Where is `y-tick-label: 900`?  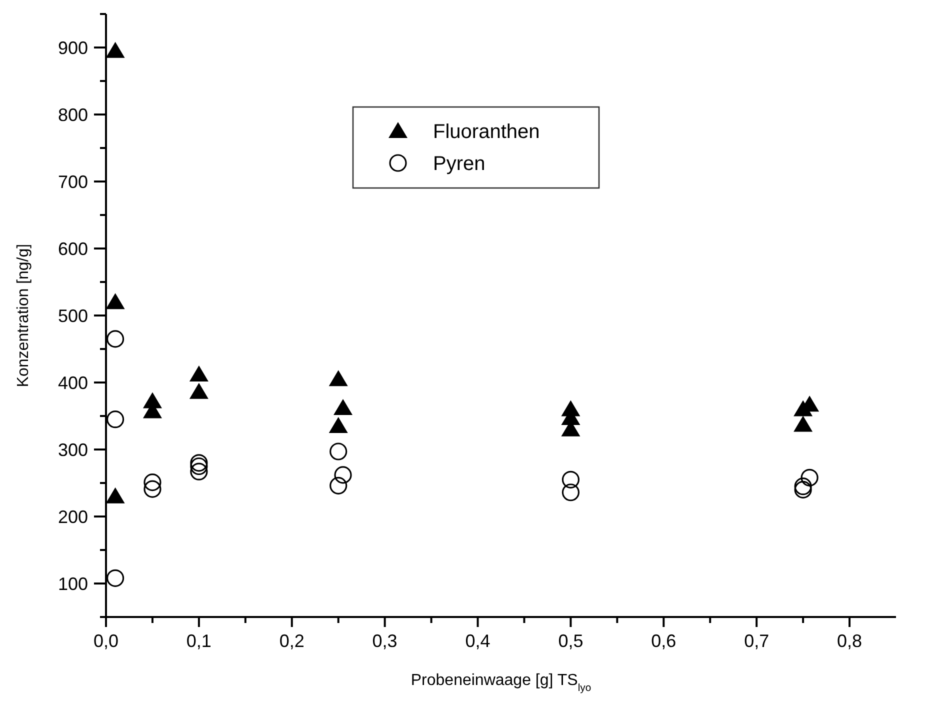
y-tick-label: 900 is located at coordinates (73, 48).